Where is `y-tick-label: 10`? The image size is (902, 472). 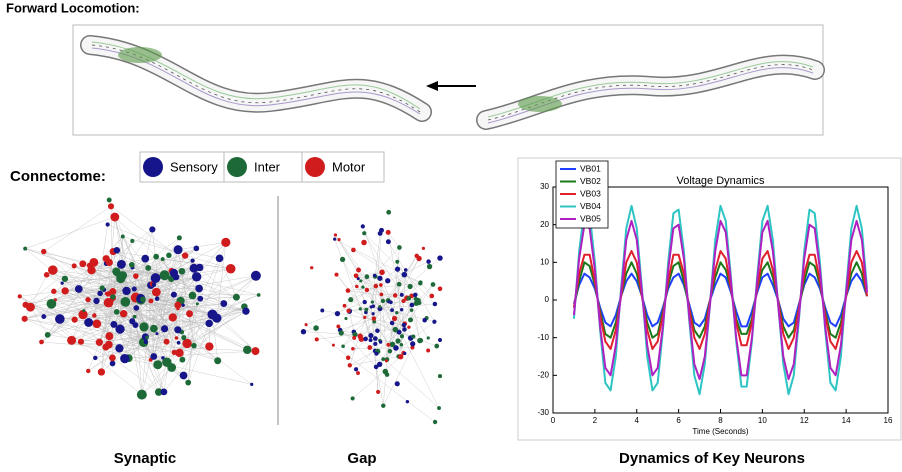 y-tick-label: 10 is located at coordinates (544, 261).